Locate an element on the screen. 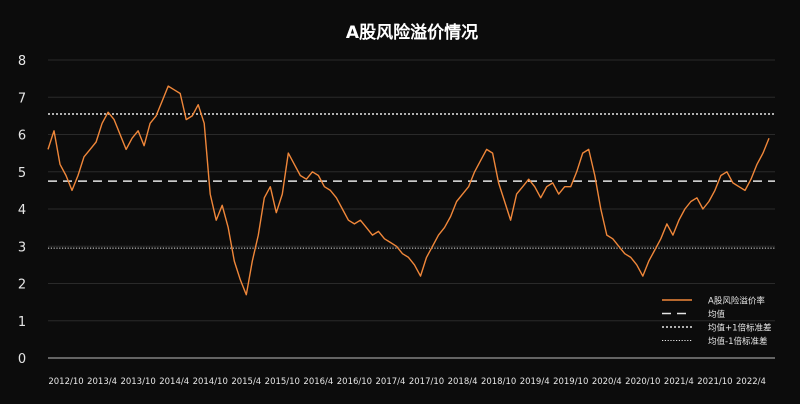  legend-label-0: A股风险溢价率 is located at coordinates (736, 301).